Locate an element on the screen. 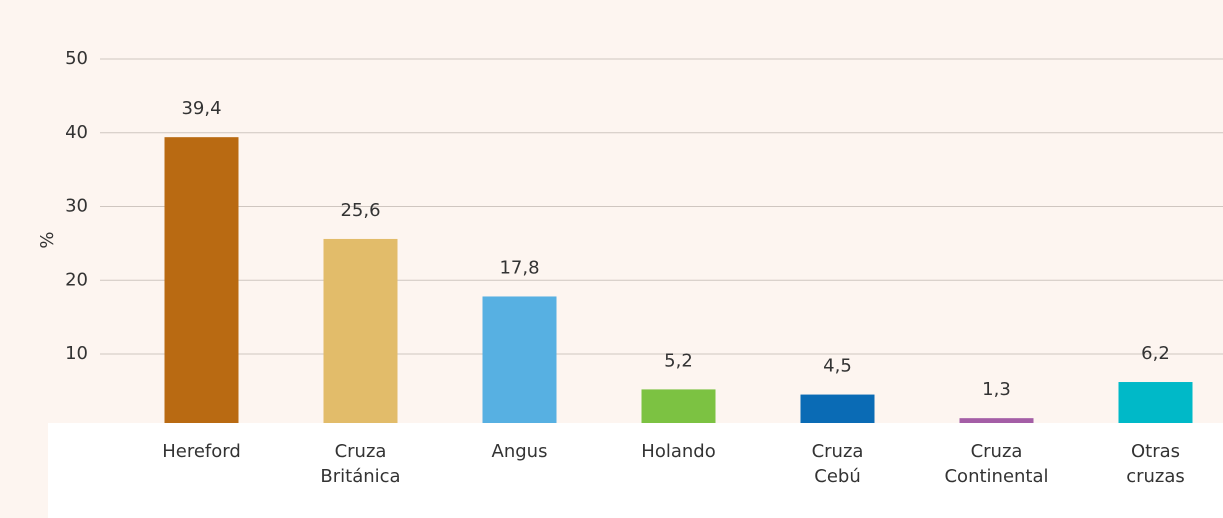  value-label: 25,6 is located at coordinates (360, 210).